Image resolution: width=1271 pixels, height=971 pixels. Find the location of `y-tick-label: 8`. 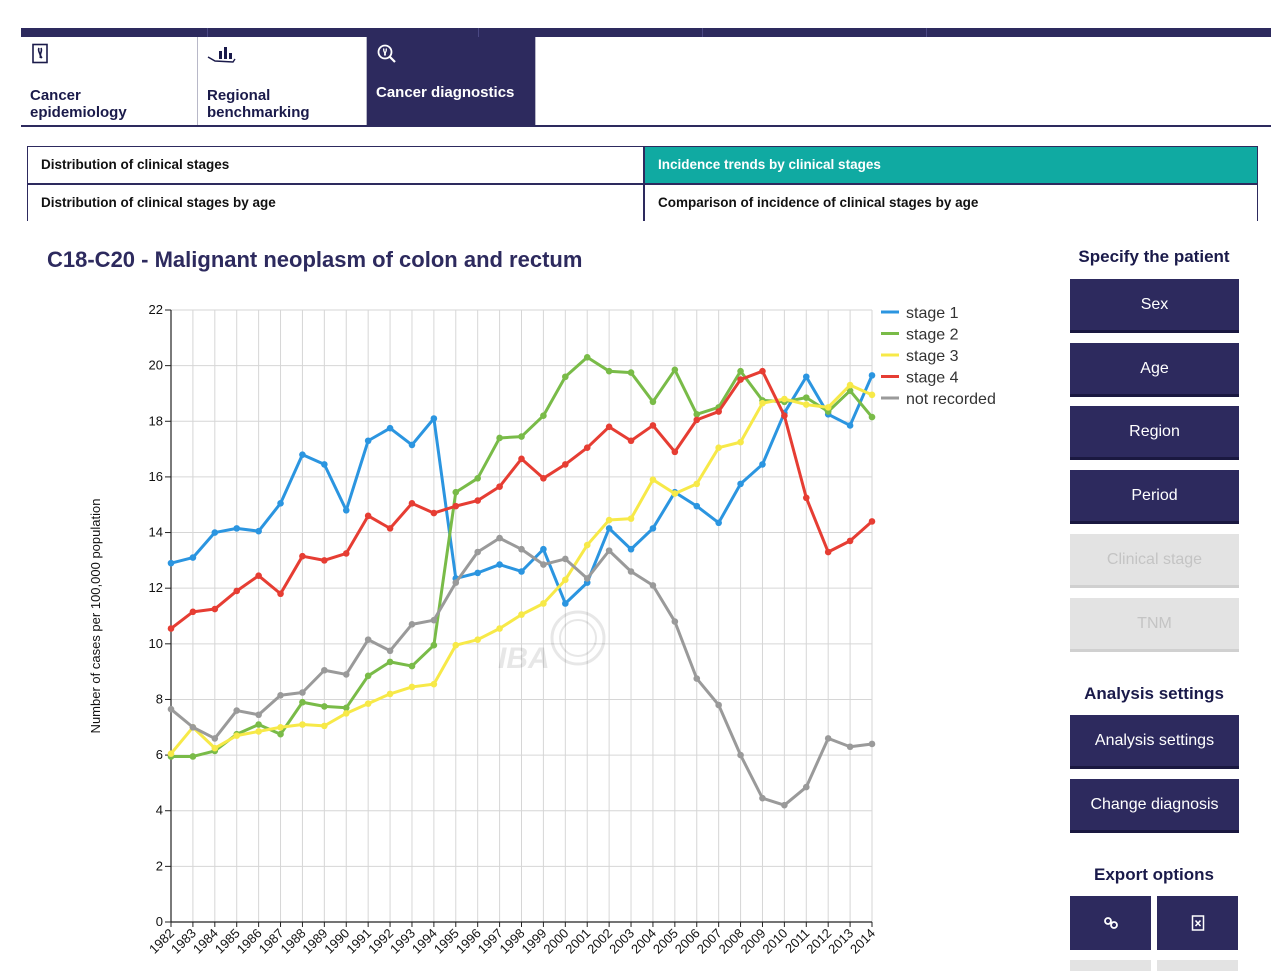

y-tick-label: 8 is located at coordinates (159, 698).